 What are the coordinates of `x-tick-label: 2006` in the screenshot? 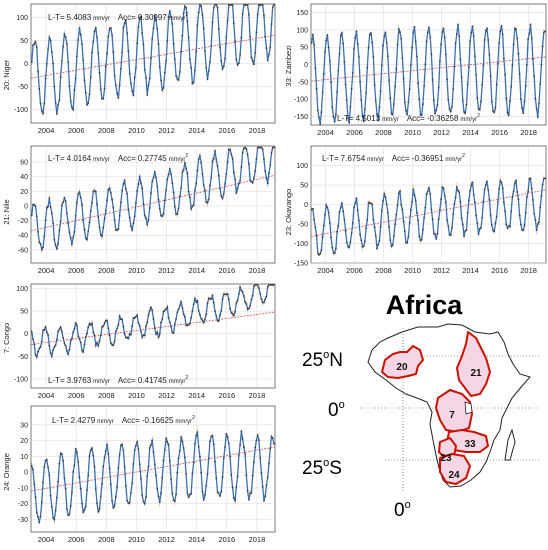 It's located at (354, 270).